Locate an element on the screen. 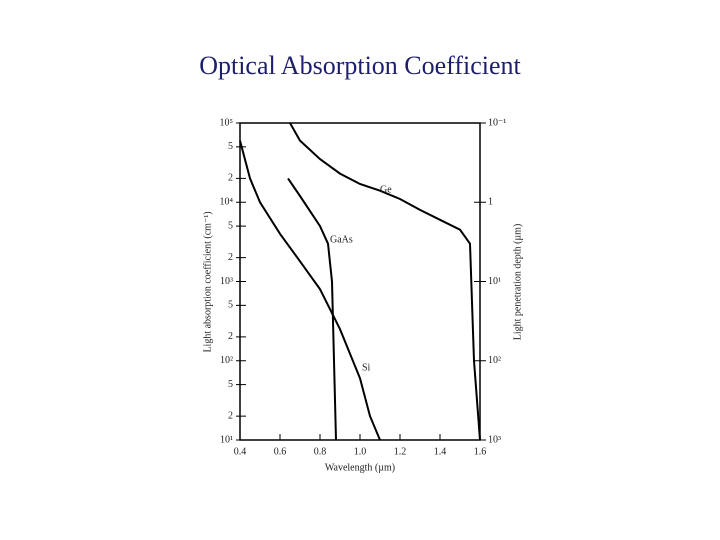 This screenshot has width=720, height=540. x-tick-label: 1.4 is located at coordinates (440, 451).